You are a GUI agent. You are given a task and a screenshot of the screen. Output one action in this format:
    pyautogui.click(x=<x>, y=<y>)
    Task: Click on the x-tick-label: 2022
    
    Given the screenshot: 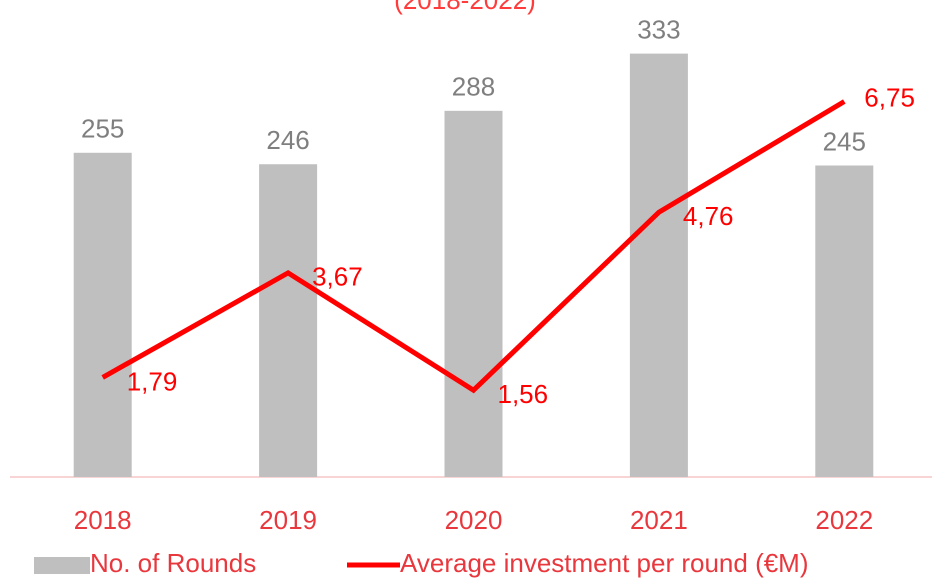 What is the action you would take?
    pyautogui.click(x=844, y=520)
    